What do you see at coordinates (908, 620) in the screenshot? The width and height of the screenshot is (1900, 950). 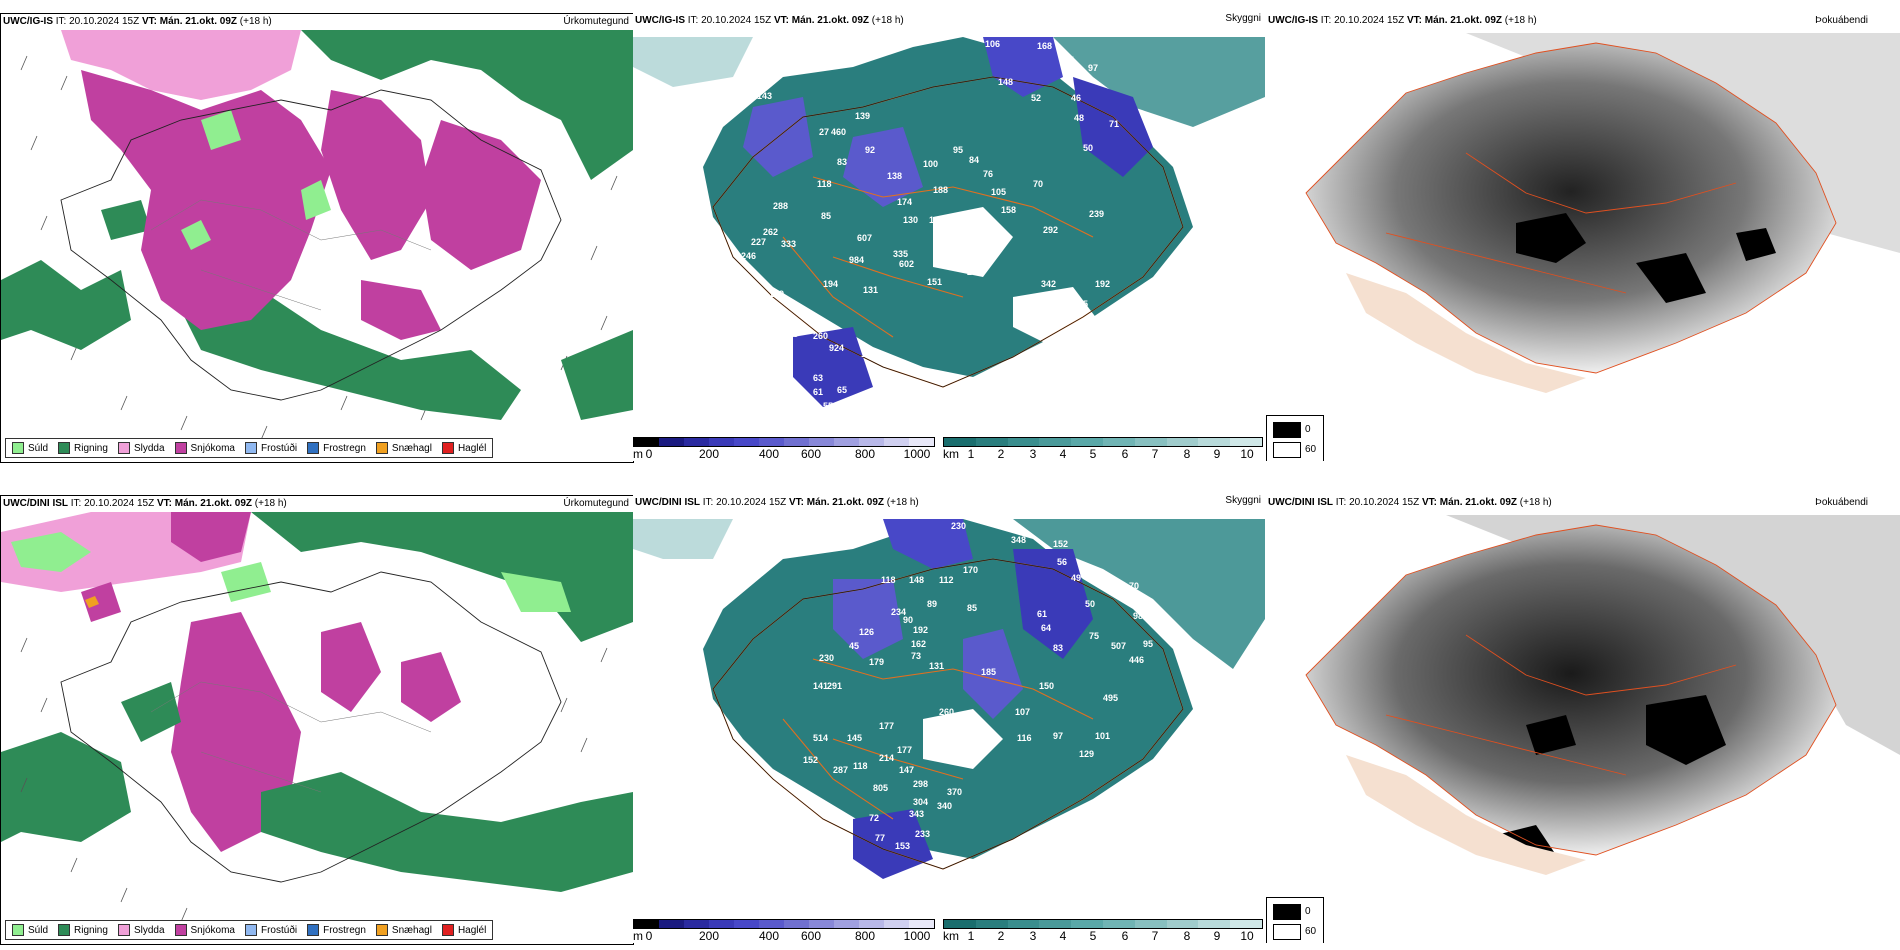 I see `svg-text: 90` at bounding box center [908, 620].